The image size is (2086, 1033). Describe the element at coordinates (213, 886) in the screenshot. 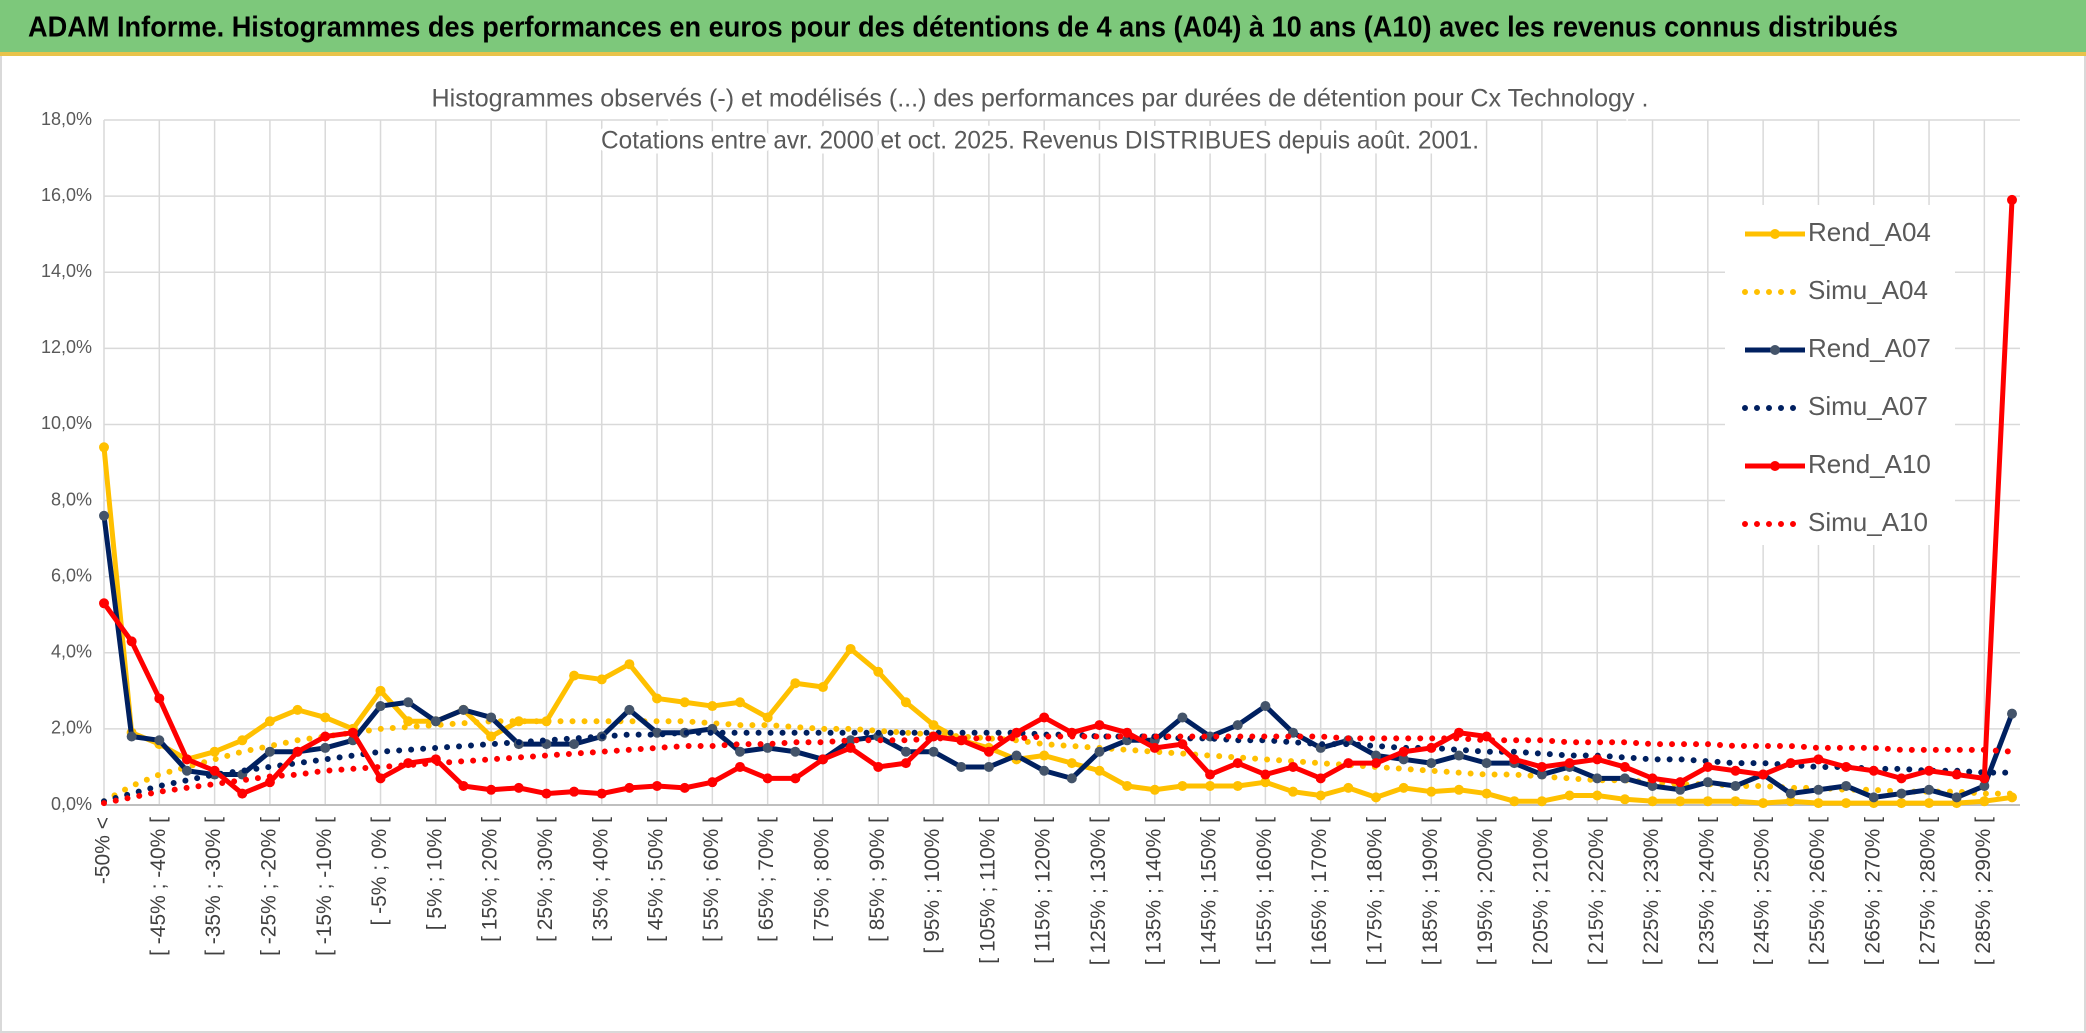

I see `x-tick-label: [ -35% ; -30% [` at that location.